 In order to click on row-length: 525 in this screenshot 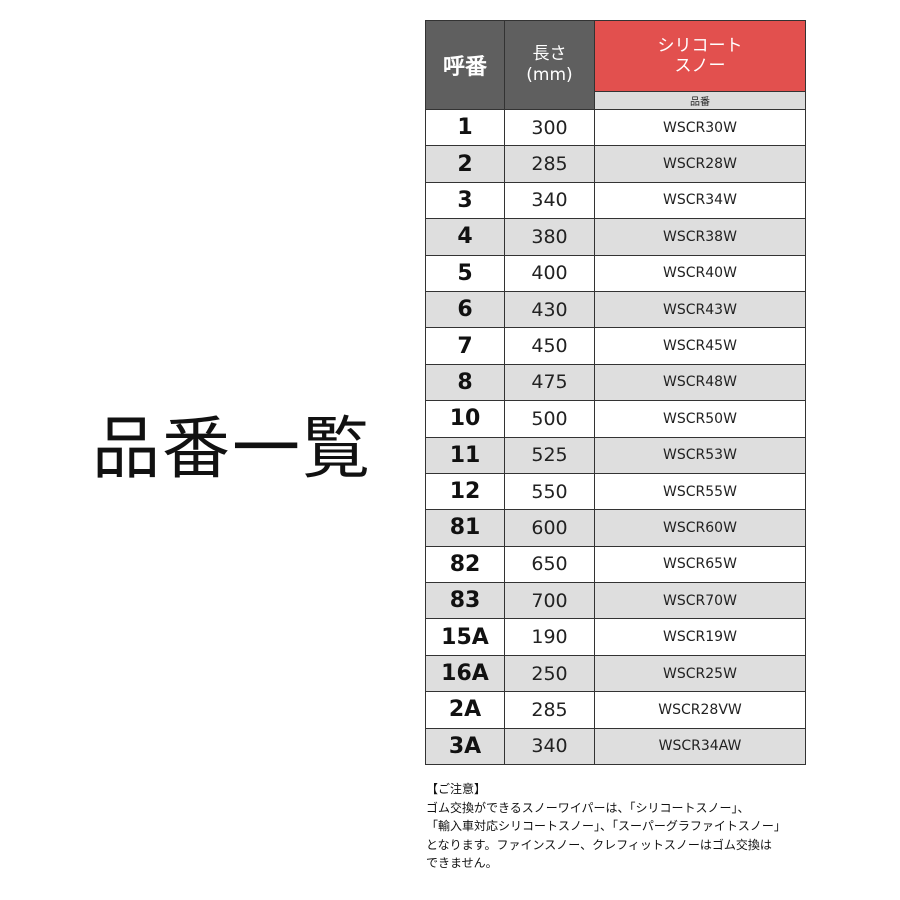, I will do `click(549, 455)`.